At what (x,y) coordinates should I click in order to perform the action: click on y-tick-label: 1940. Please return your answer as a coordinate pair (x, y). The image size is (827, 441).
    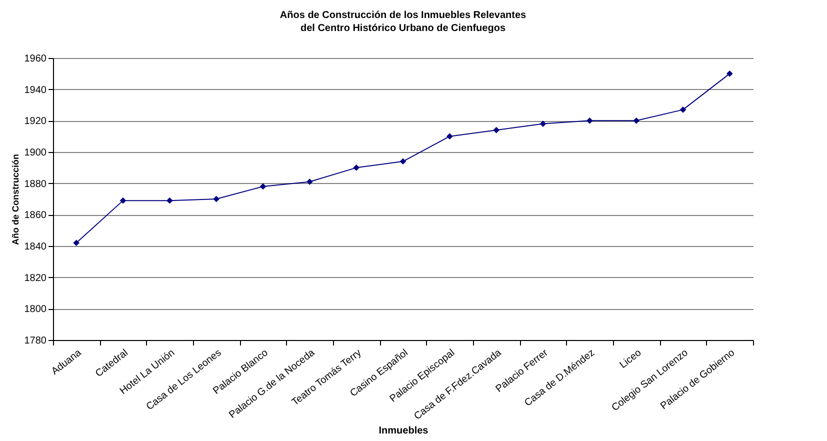
    Looking at the image, I should click on (35, 90).